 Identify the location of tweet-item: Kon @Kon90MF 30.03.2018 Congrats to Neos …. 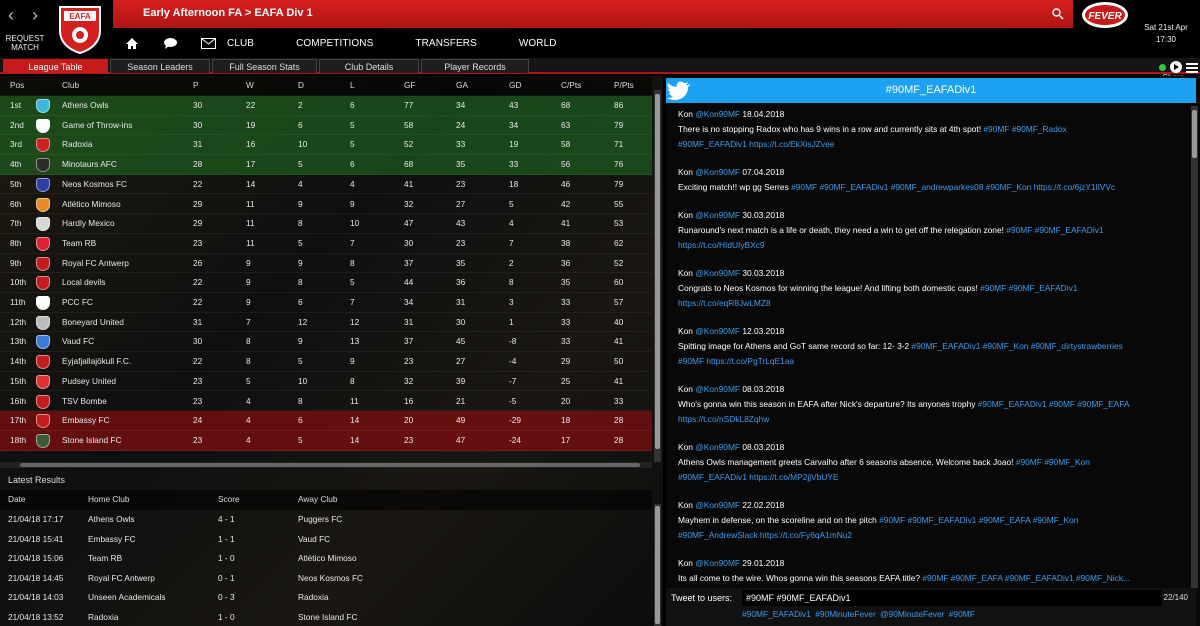
(928, 288).